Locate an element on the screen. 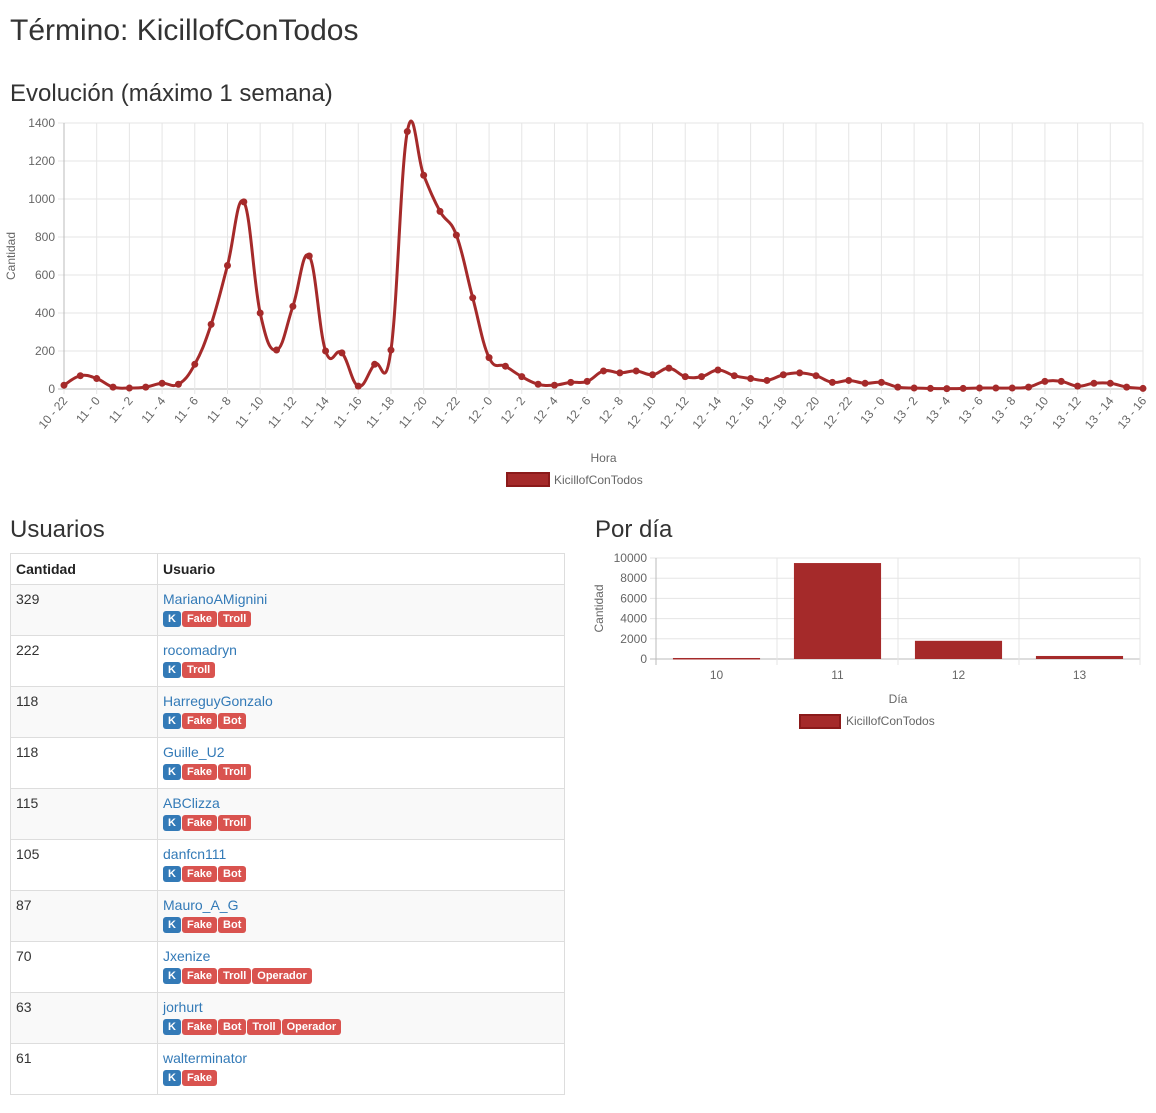 This screenshot has width=1156, height=1113. x-tick-label: 12 - 0 is located at coordinates (480, 410).